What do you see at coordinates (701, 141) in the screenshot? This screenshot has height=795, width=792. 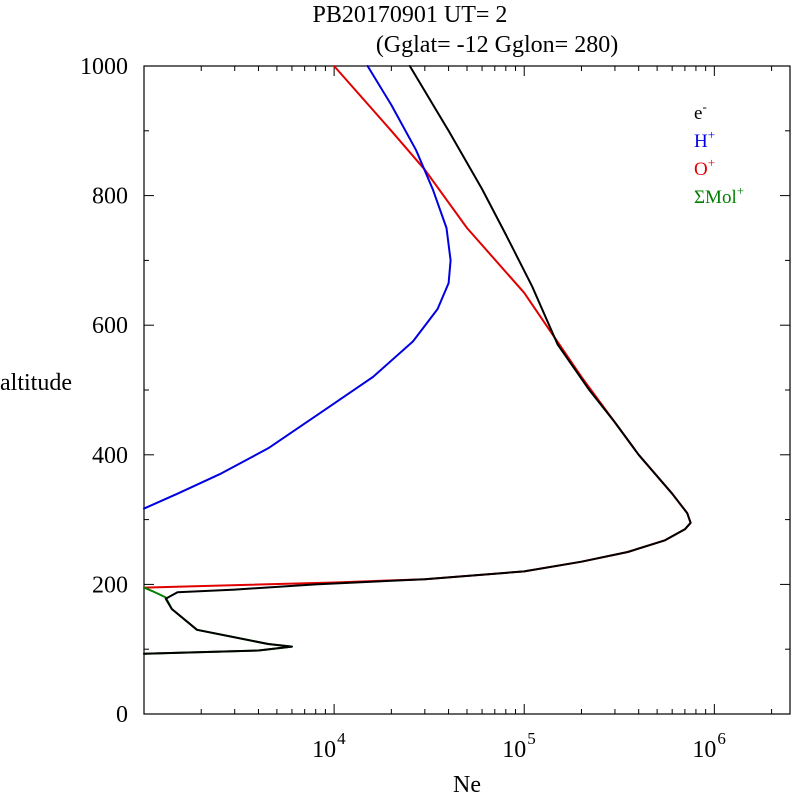 I see `legend-entry-name: H` at bounding box center [701, 141].